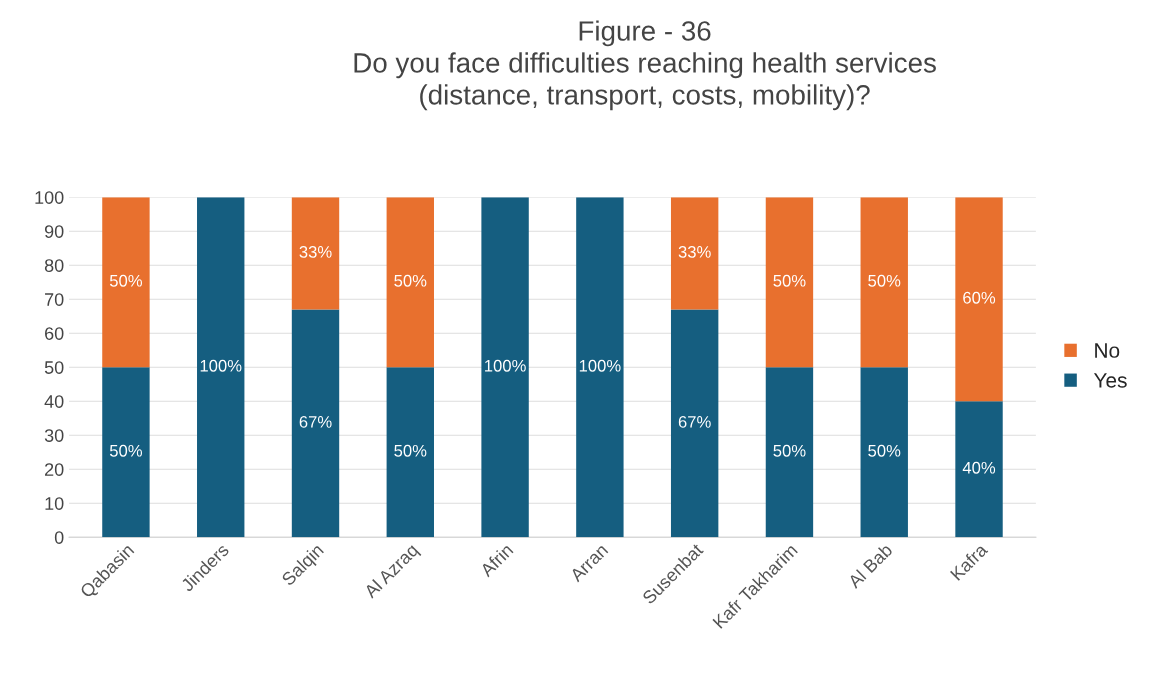 This screenshot has height=680, width=1151. Describe the element at coordinates (54, 401) in the screenshot. I see `y-tick-label: 40` at that location.